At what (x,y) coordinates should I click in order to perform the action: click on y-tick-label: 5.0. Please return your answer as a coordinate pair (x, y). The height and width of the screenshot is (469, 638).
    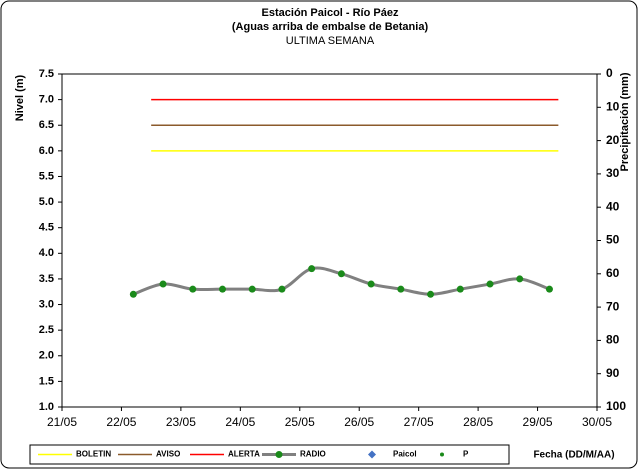
    Looking at the image, I should click on (46, 202).